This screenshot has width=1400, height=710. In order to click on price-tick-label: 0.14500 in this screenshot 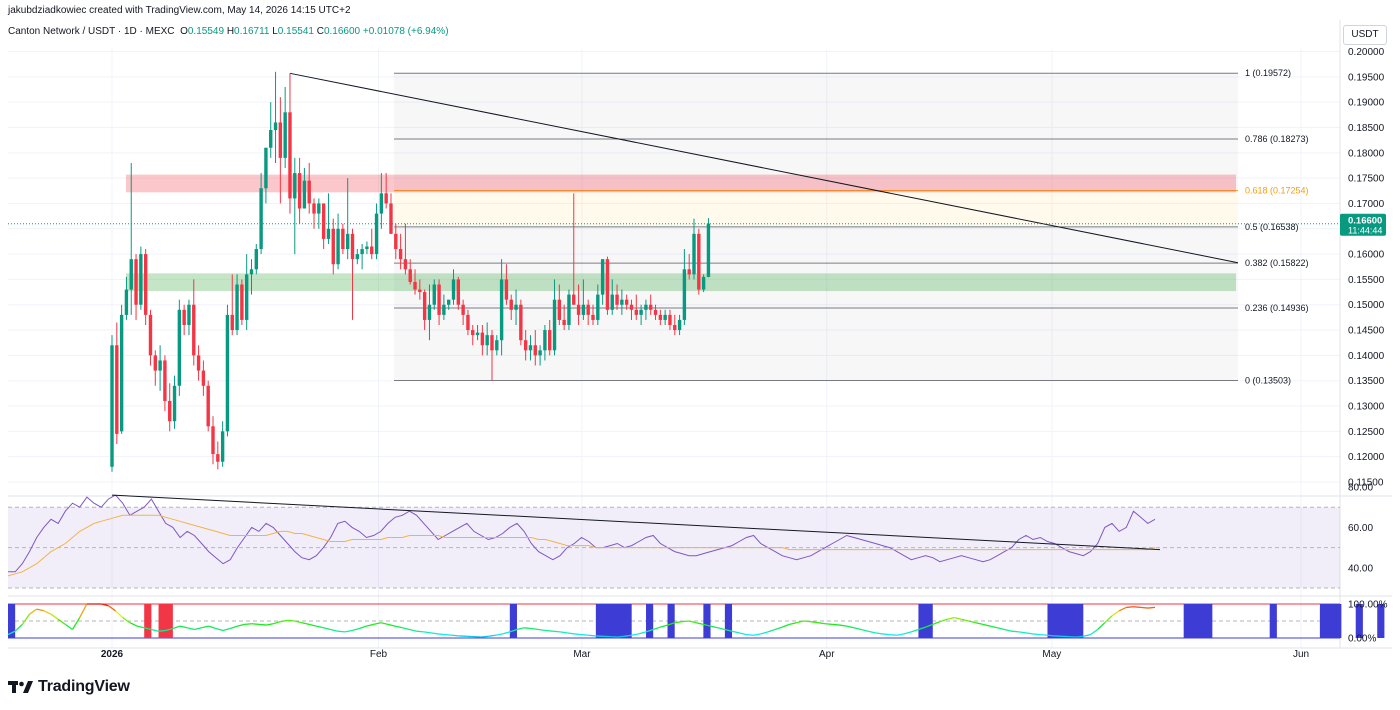, I will do `click(1366, 331)`.